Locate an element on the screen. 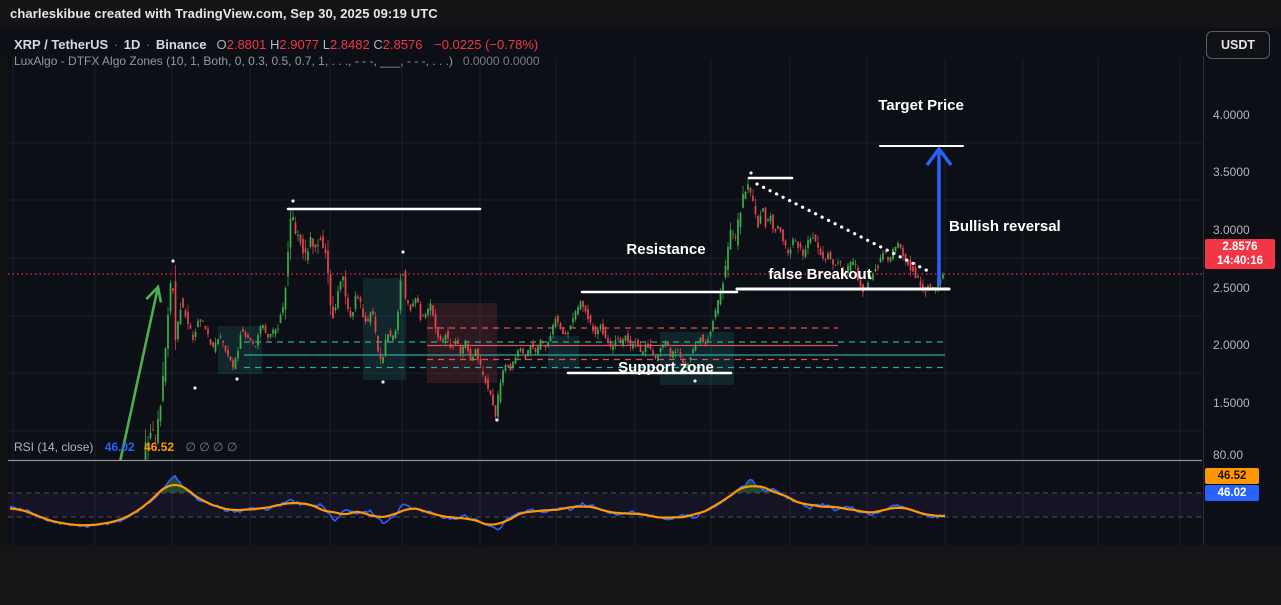  rsi-axis-label: 80.00 is located at coordinates (1228, 455).